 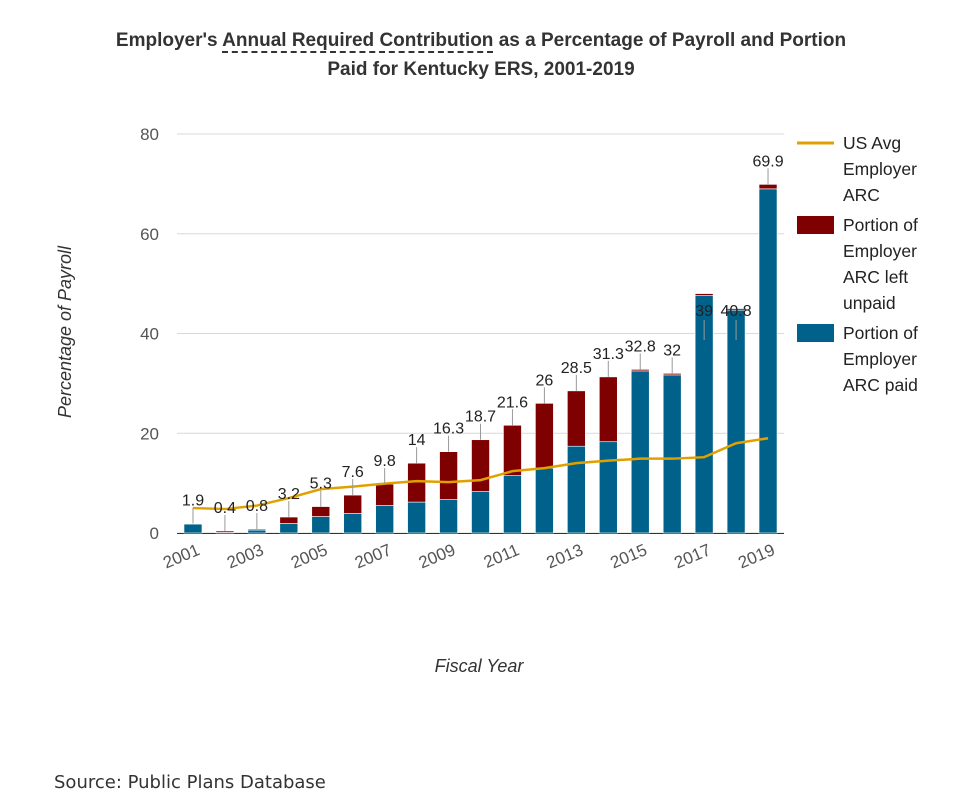 I want to click on bar-unpaid-2019, so click(x=768, y=187).